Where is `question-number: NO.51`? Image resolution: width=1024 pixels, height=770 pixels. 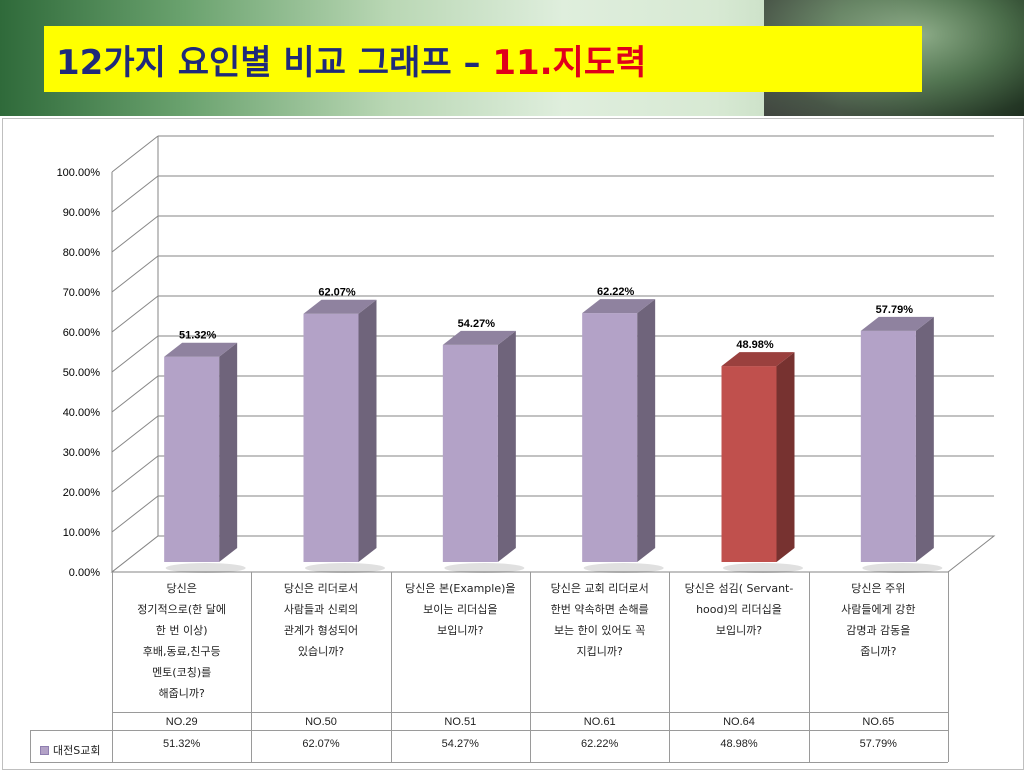
question-number: NO.51 is located at coordinates (460, 722).